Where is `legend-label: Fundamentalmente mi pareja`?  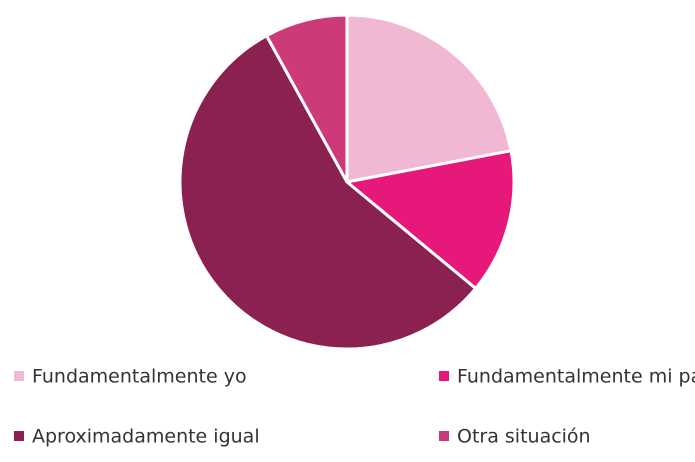 legend-label: Fundamentalmente mi pareja is located at coordinates (576, 377).